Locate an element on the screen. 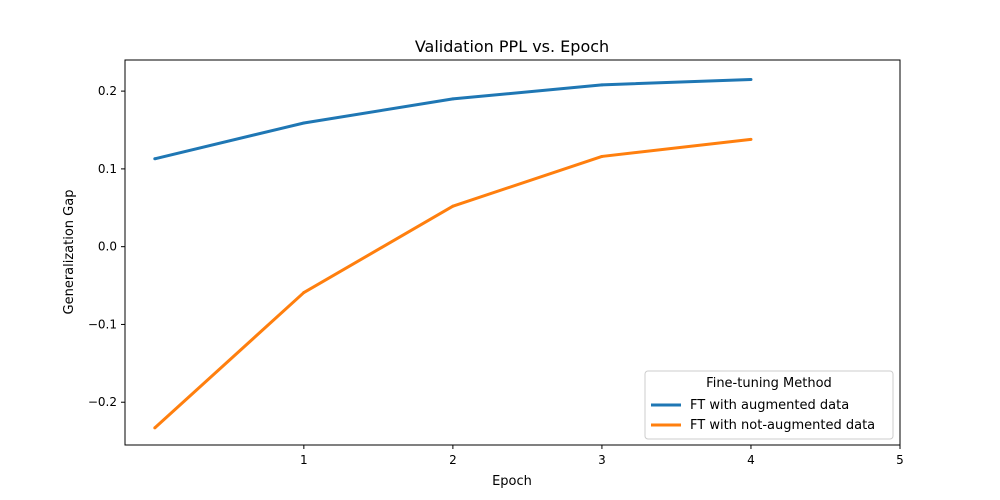 This screenshot has width=1000, height=500. x-axis-label: Epoch is located at coordinates (512, 481).